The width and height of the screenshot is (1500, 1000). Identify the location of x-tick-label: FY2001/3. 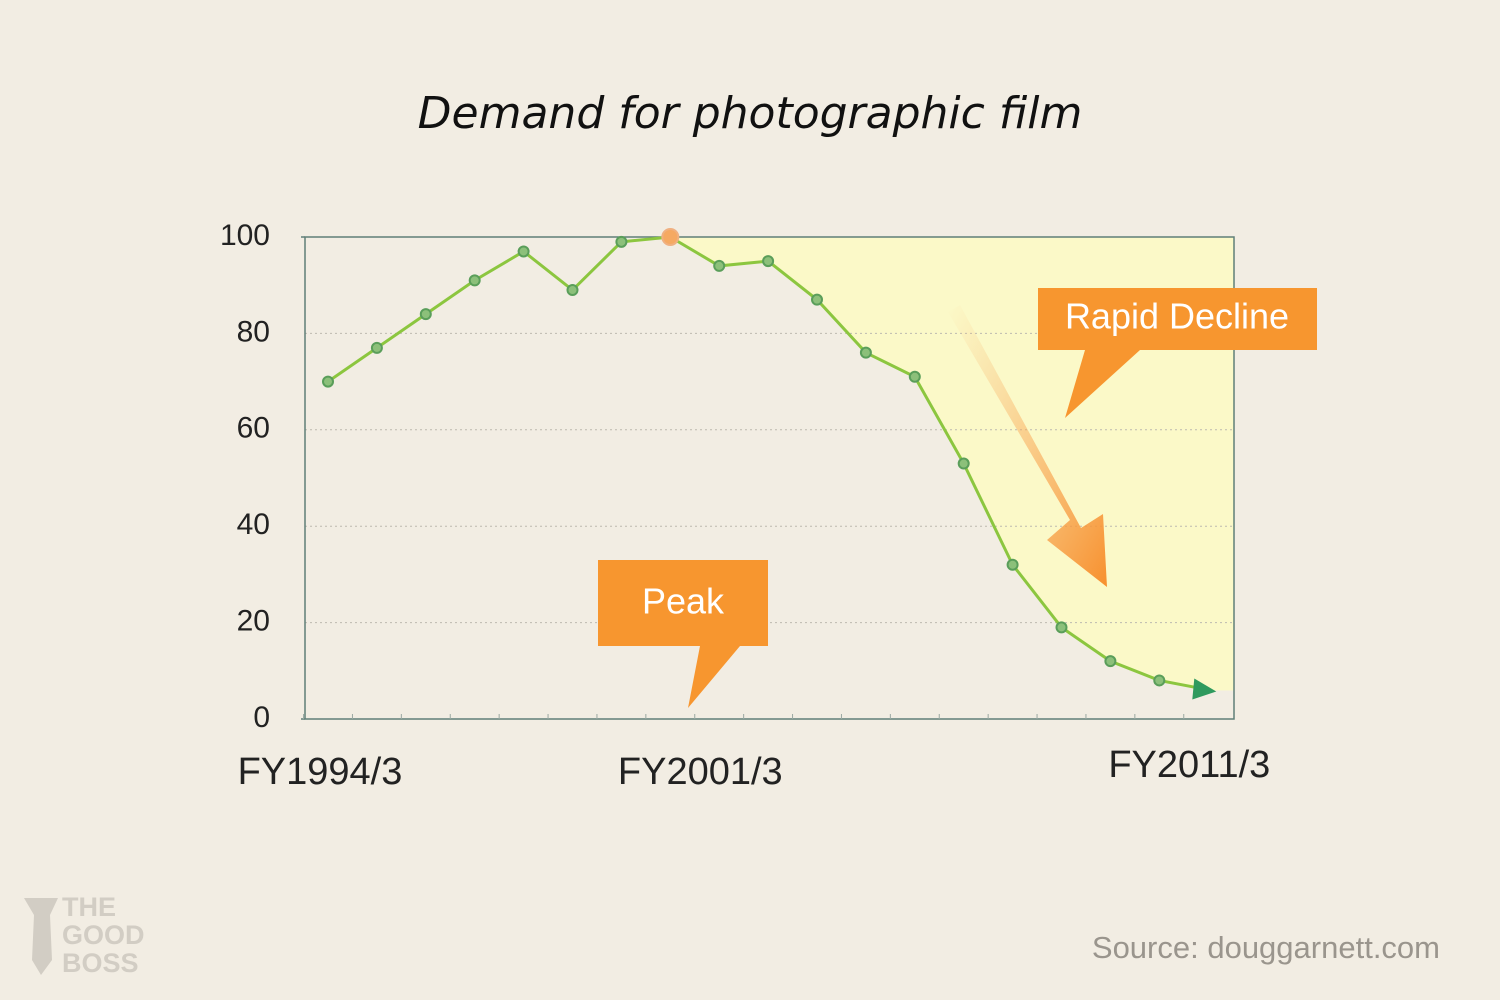
(700, 772).